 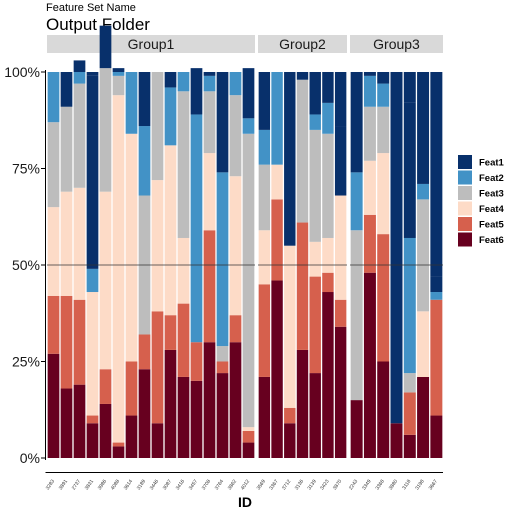 What do you see at coordinates (141, 485) in the screenshot?
I see `x-tick-label: 3189` at bounding box center [141, 485].